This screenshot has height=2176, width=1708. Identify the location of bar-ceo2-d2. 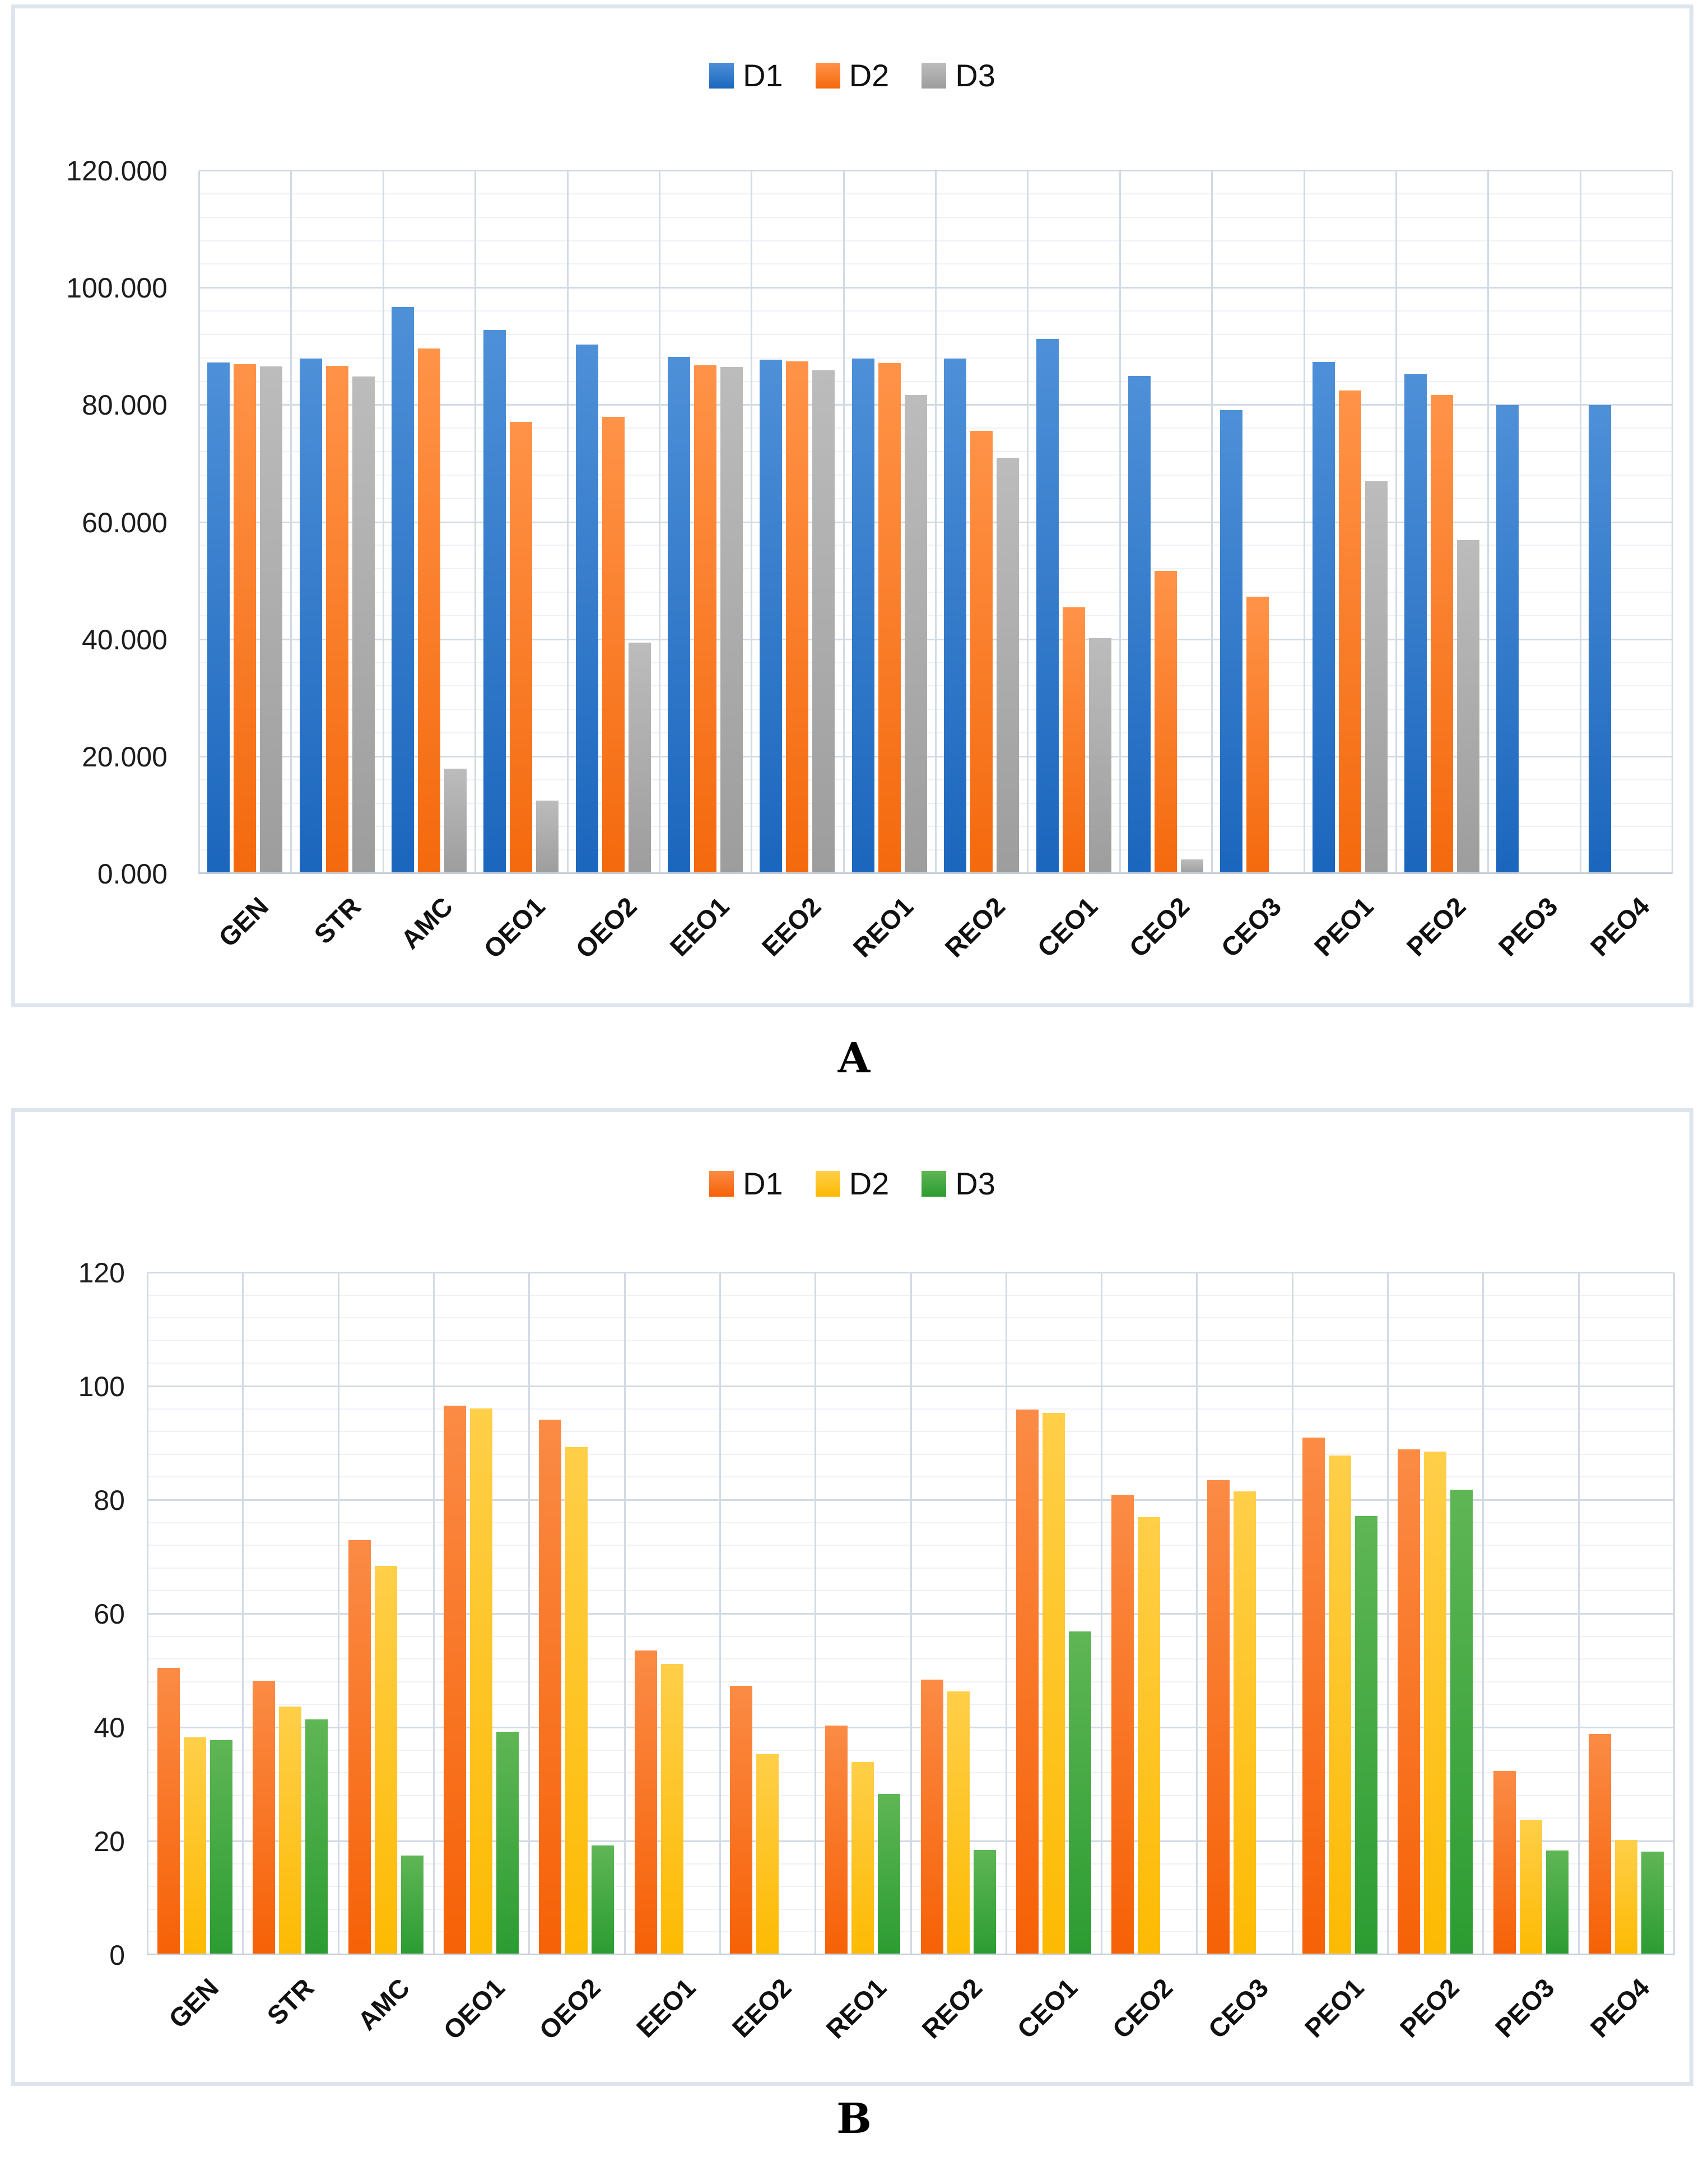
(1150, 1736).